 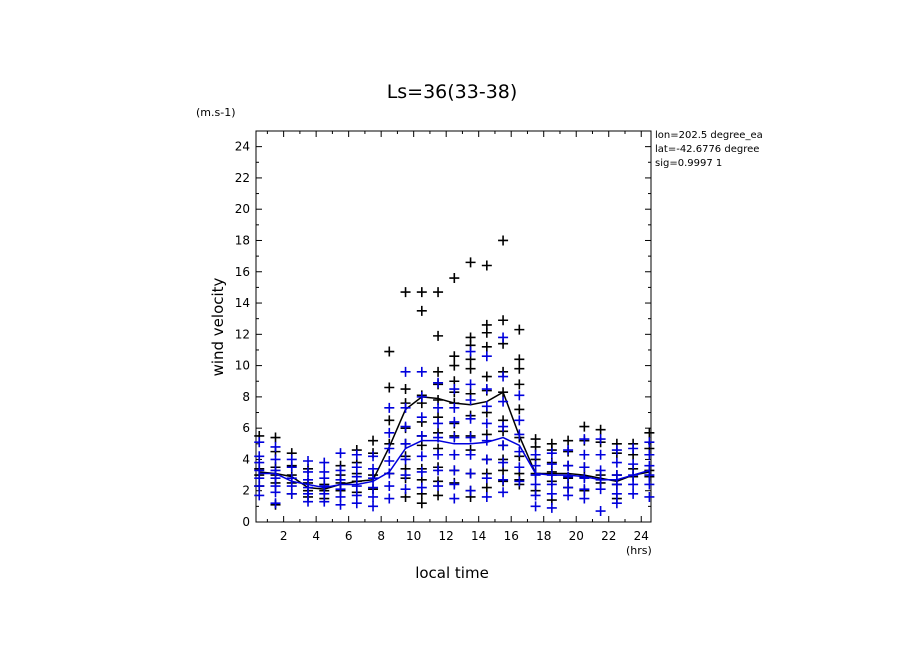 I want to click on x-tick-label: 12, so click(x=446, y=536).